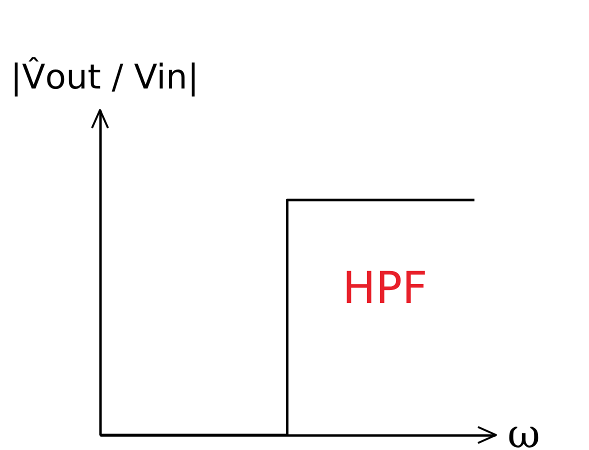 The height and width of the screenshot is (450, 589). I want to click on y-axis-title: |V̂out / Vin|, so click(104, 77).